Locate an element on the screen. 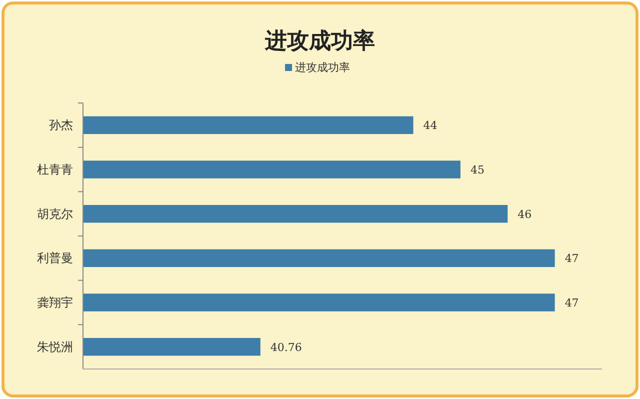 The height and width of the screenshot is (399, 640). y-tick-label: 龚翔宇 is located at coordinates (55, 303).